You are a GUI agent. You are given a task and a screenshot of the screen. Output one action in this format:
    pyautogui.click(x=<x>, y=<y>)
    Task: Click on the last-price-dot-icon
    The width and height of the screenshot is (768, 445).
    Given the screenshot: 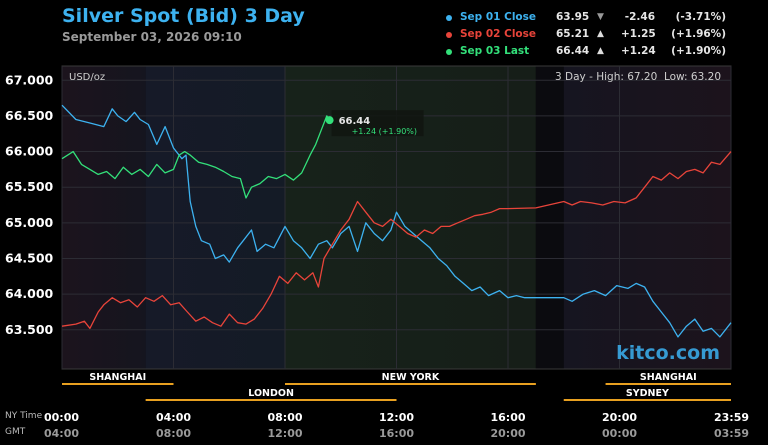 What is the action you would take?
    pyautogui.click(x=329, y=120)
    